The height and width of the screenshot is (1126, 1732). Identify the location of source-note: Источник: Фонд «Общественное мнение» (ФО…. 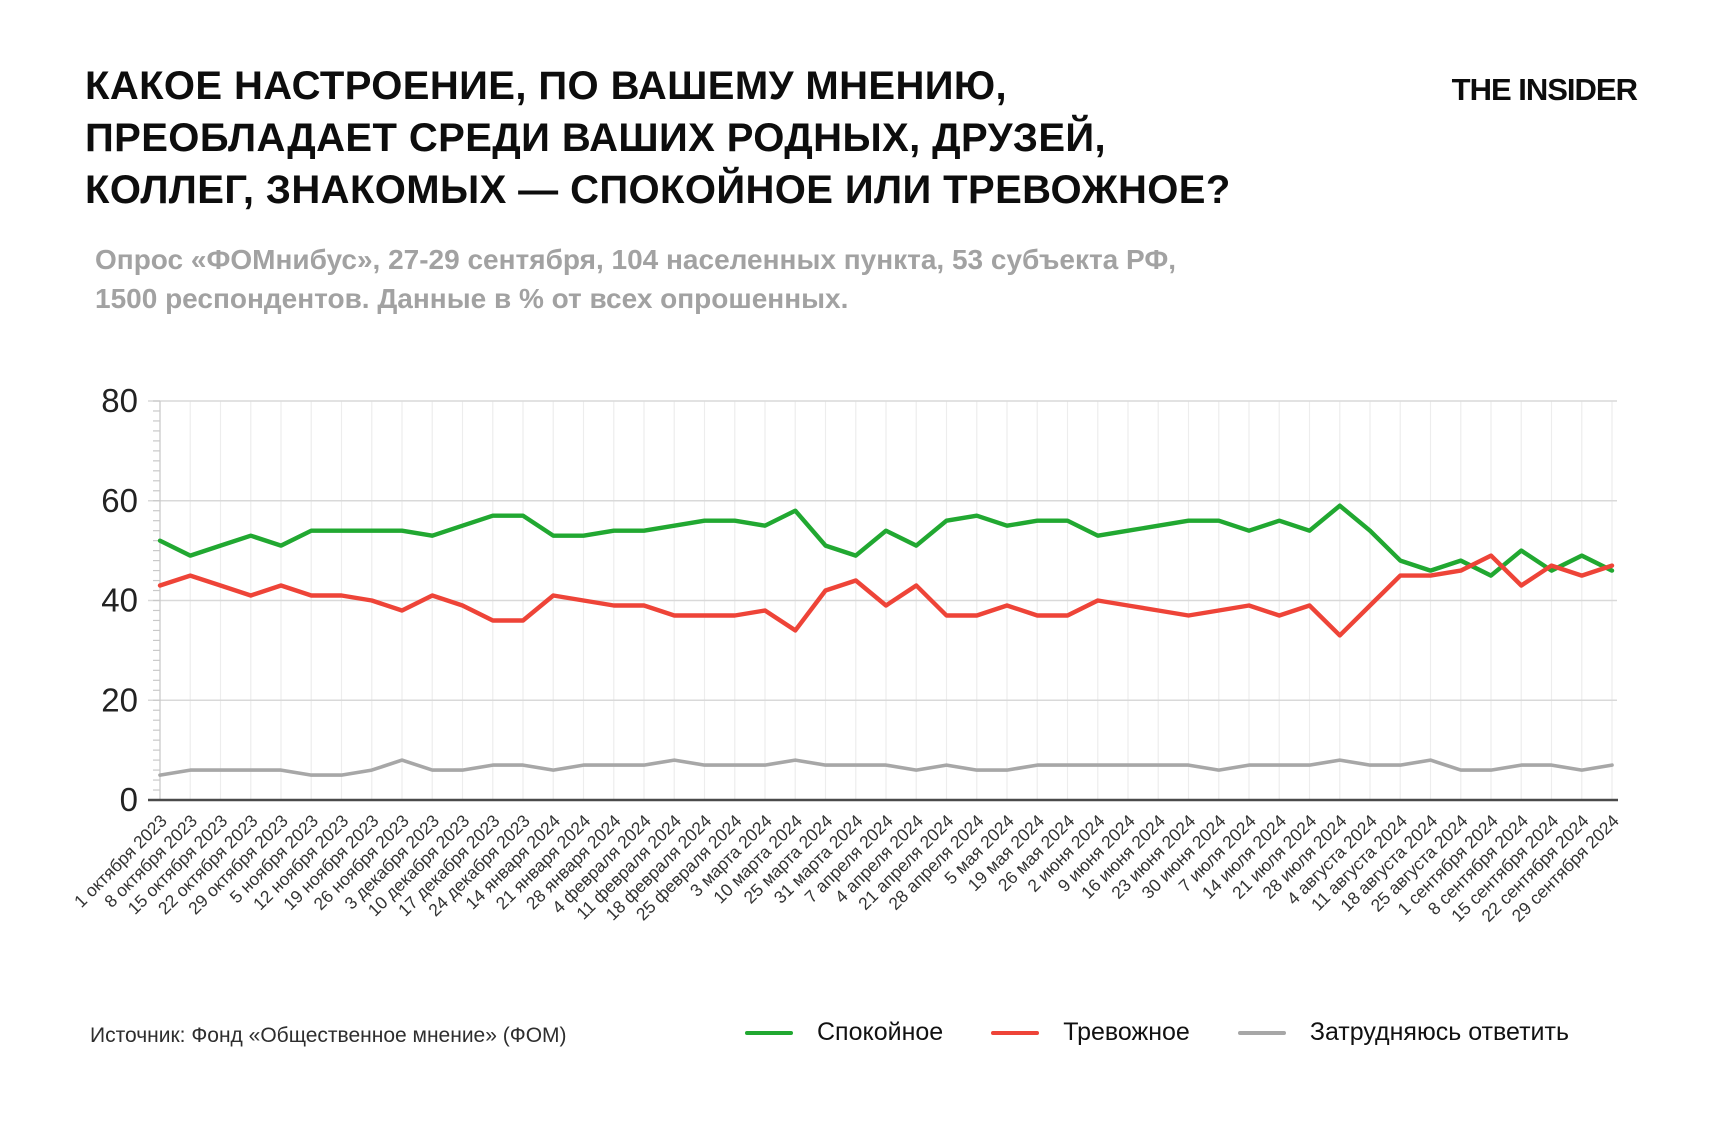
(328, 1035).